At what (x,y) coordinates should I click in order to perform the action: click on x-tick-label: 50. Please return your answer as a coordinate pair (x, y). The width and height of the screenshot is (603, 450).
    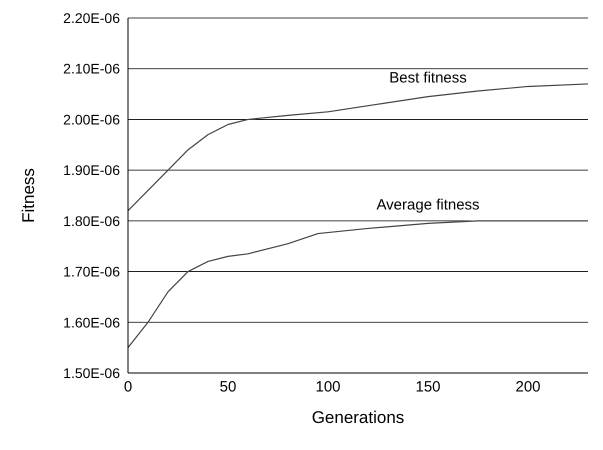
    Looking at the image, I should click on (228, 387).